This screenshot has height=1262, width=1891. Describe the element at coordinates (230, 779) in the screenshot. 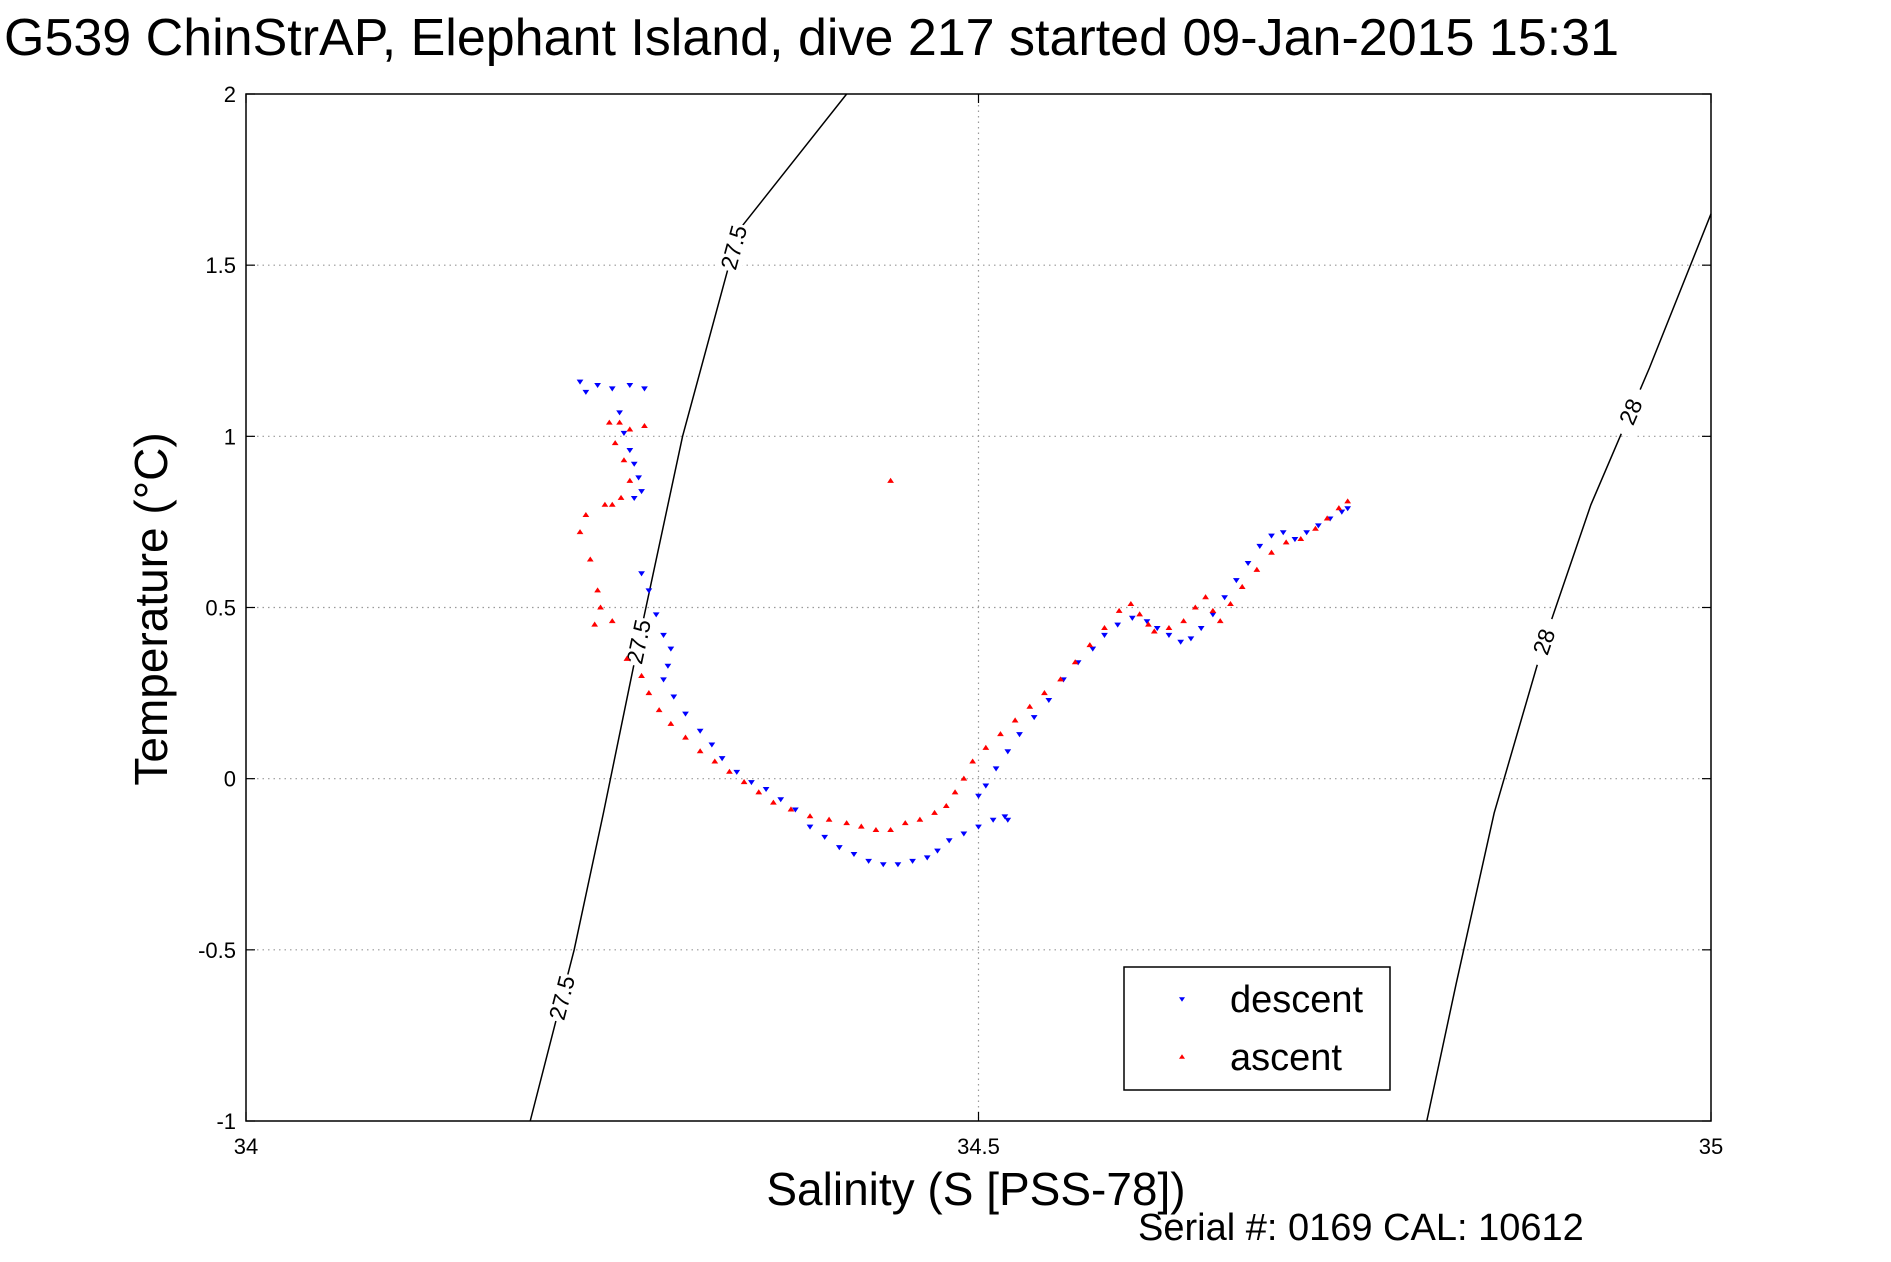

I see `y-tick-label: 0` at that location.